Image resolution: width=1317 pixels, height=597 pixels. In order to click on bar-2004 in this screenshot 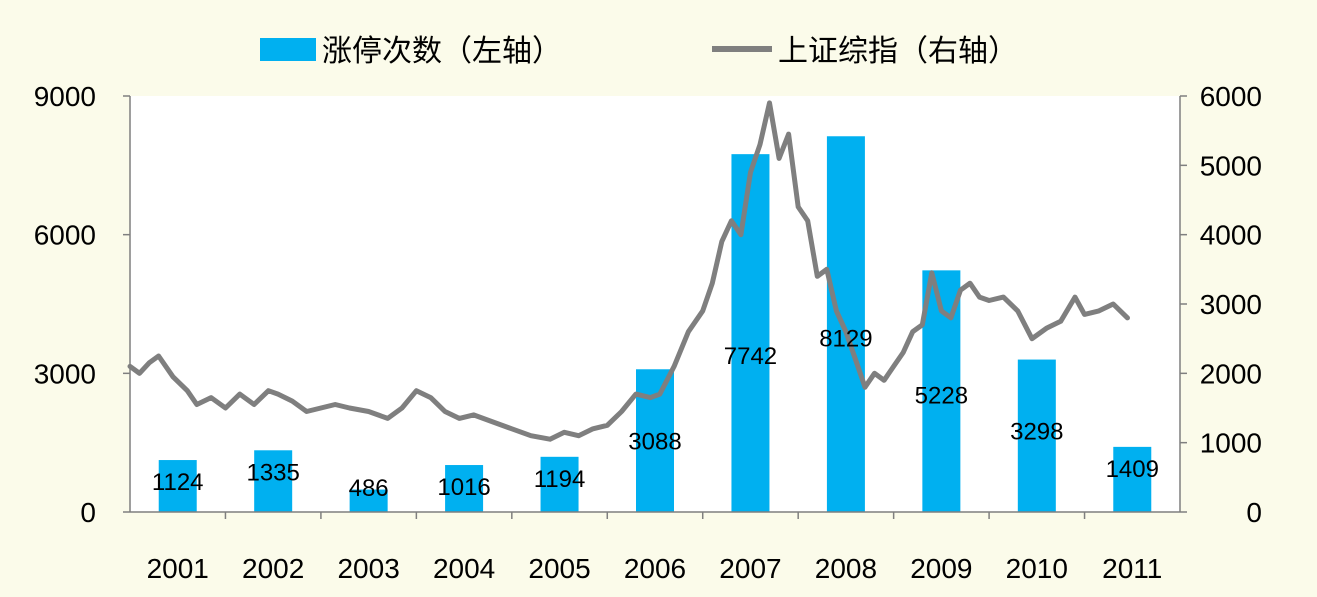, I will do `click(464, 488)`.